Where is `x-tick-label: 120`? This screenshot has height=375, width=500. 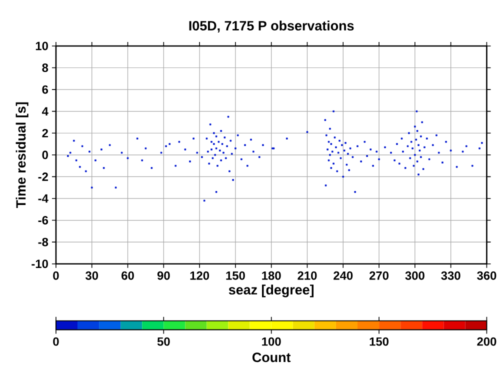 x-tick-label: 120 is located at coordinates (200, 275).